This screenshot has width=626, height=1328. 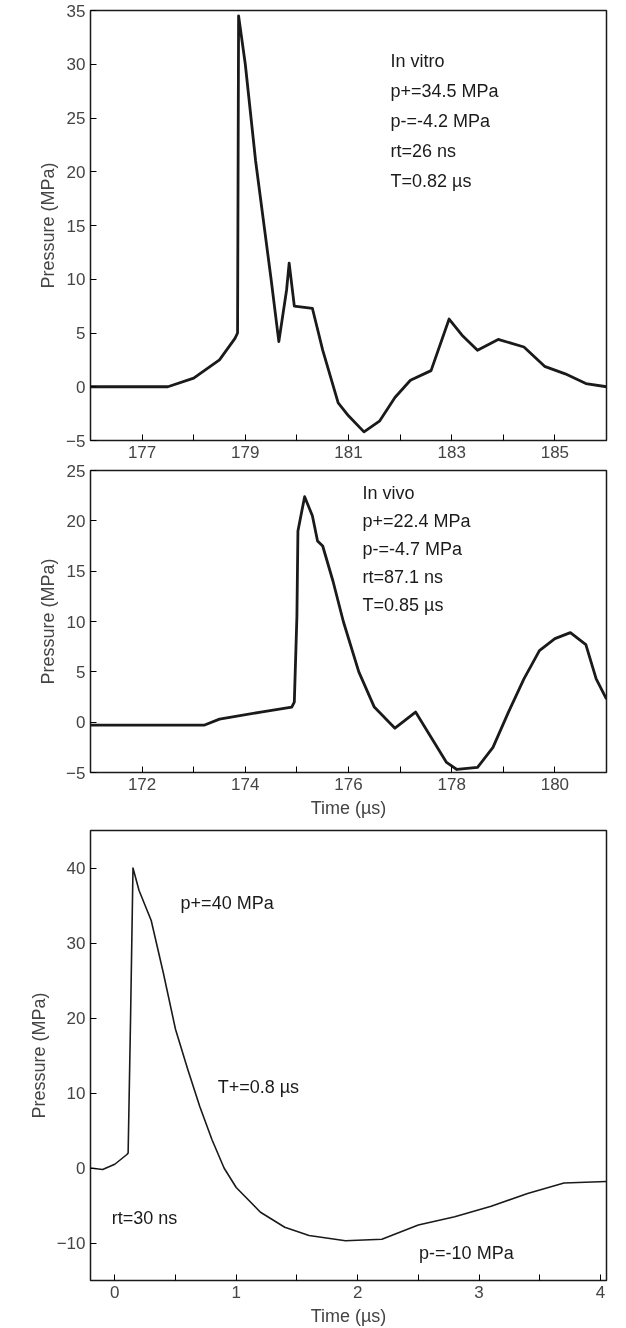 What do you see at coordinates (467, 1252) in the screenshot?
I see `annotation: p-=-10 MPa` at bounding box center [467, 1252].